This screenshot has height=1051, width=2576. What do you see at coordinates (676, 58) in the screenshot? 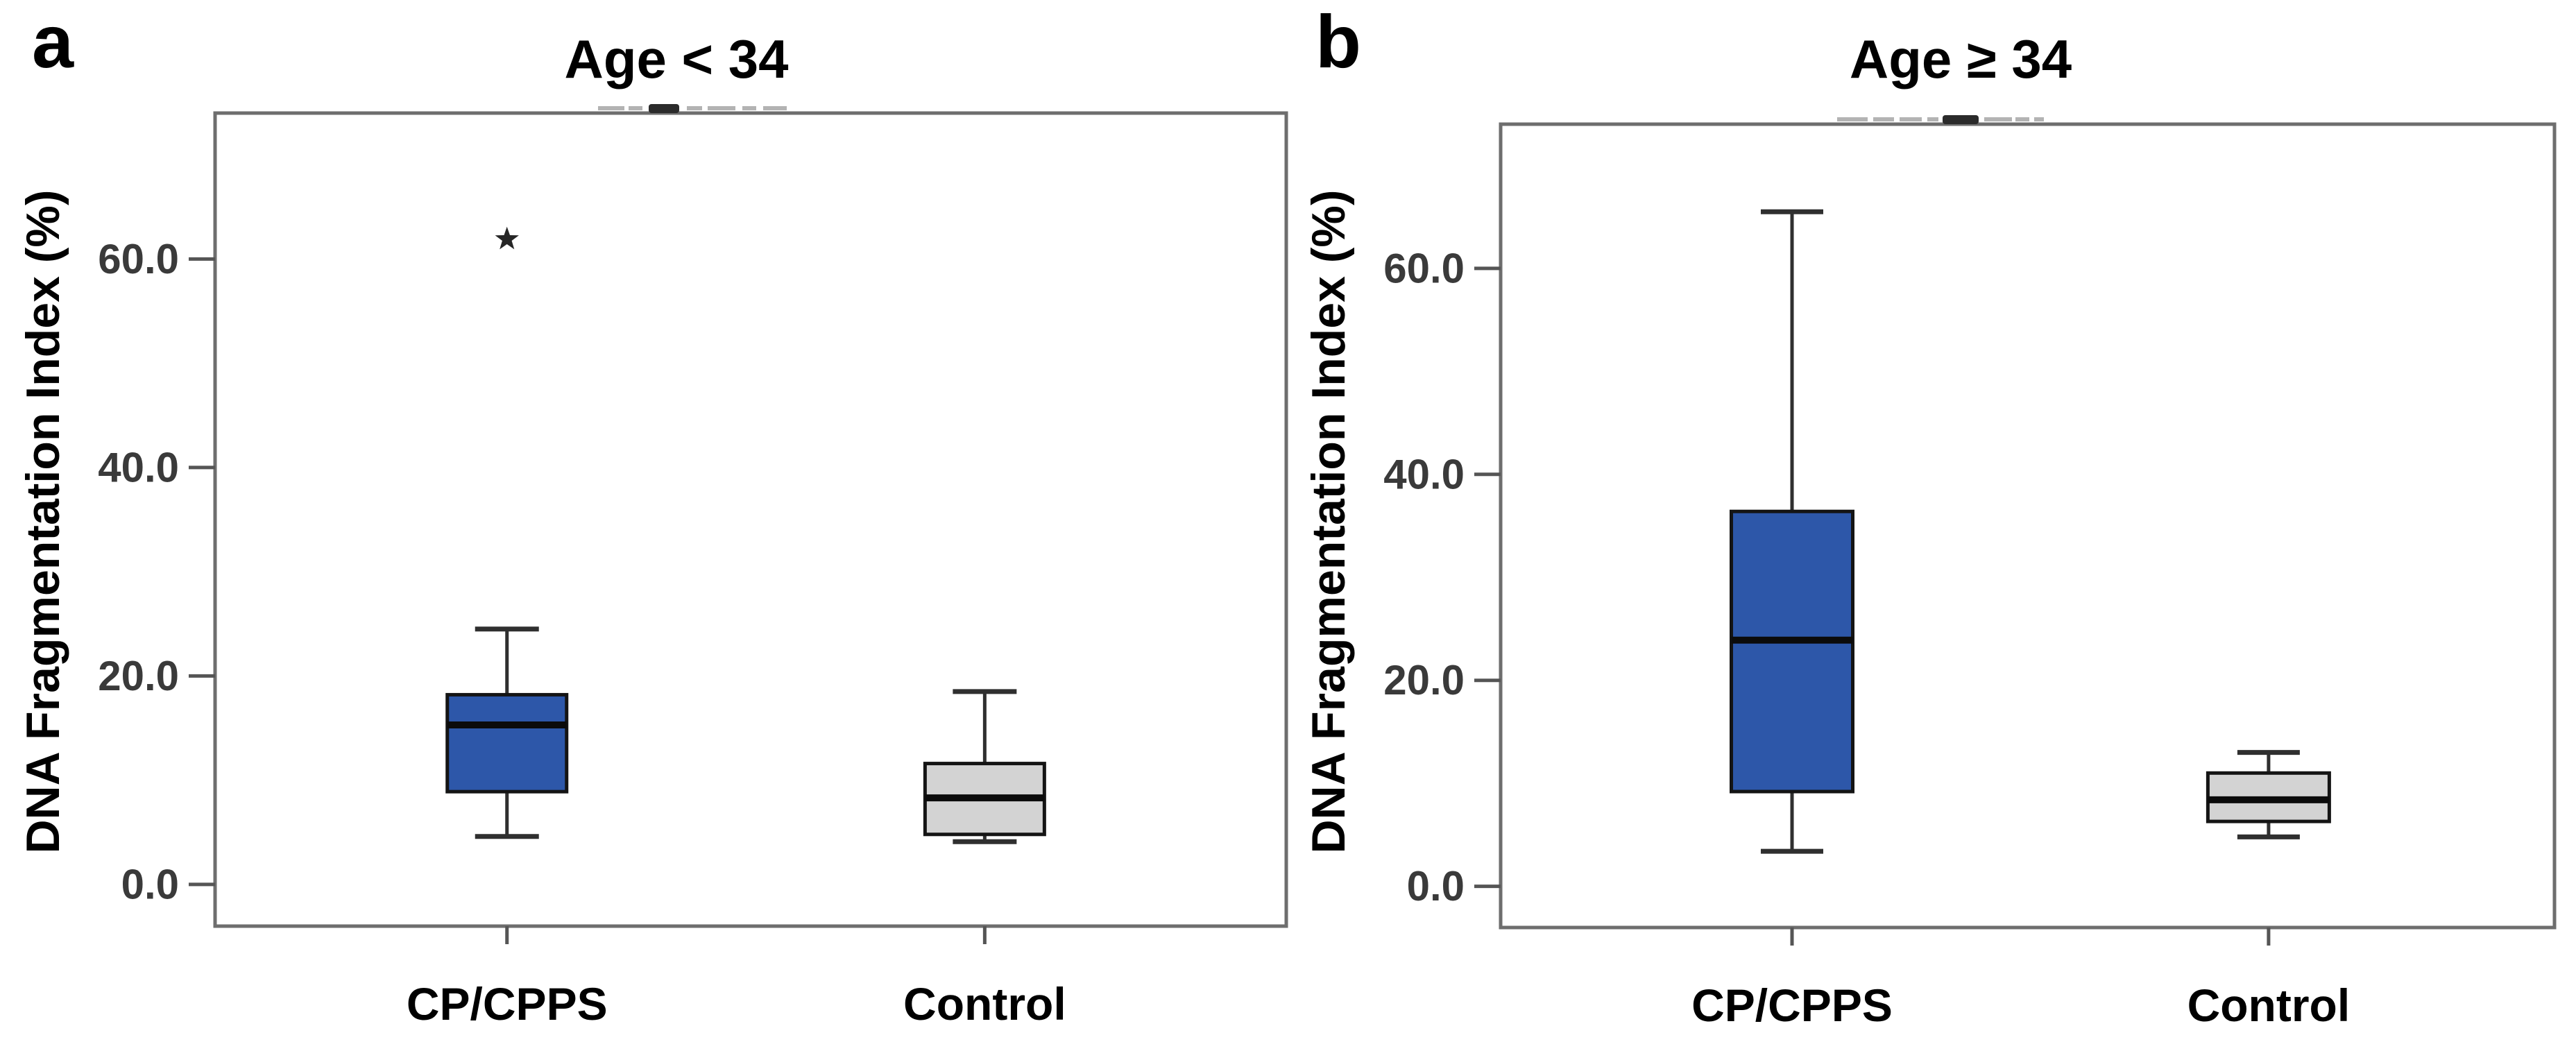
I see `panel-a-title: Age < 34` at bounding box center [676, 58].